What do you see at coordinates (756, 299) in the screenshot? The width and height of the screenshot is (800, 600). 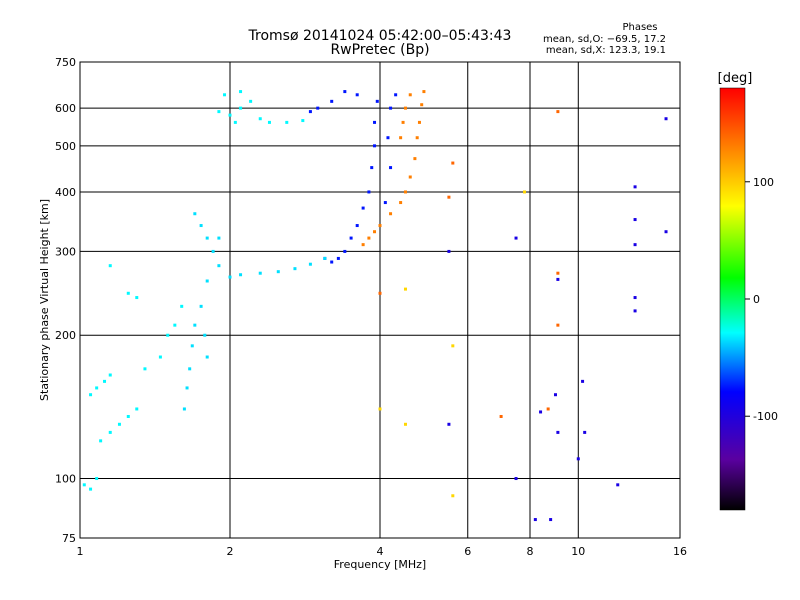 I see `colorbar-tick-label: 0` at bounding box center [756, 299].